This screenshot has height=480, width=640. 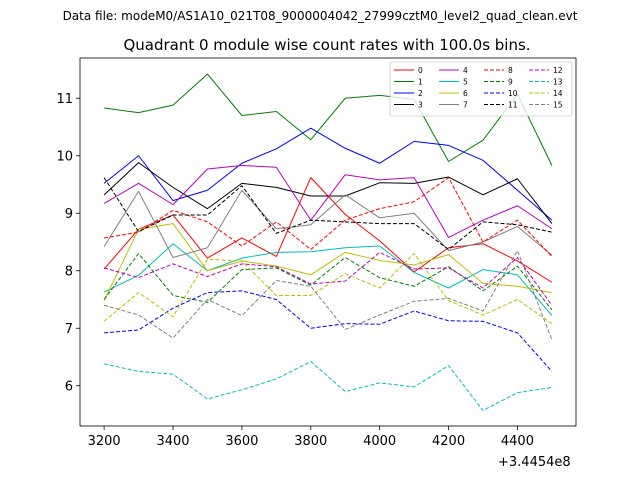 I want to click on legend-label-6: 6, so click(x=465, y=93).